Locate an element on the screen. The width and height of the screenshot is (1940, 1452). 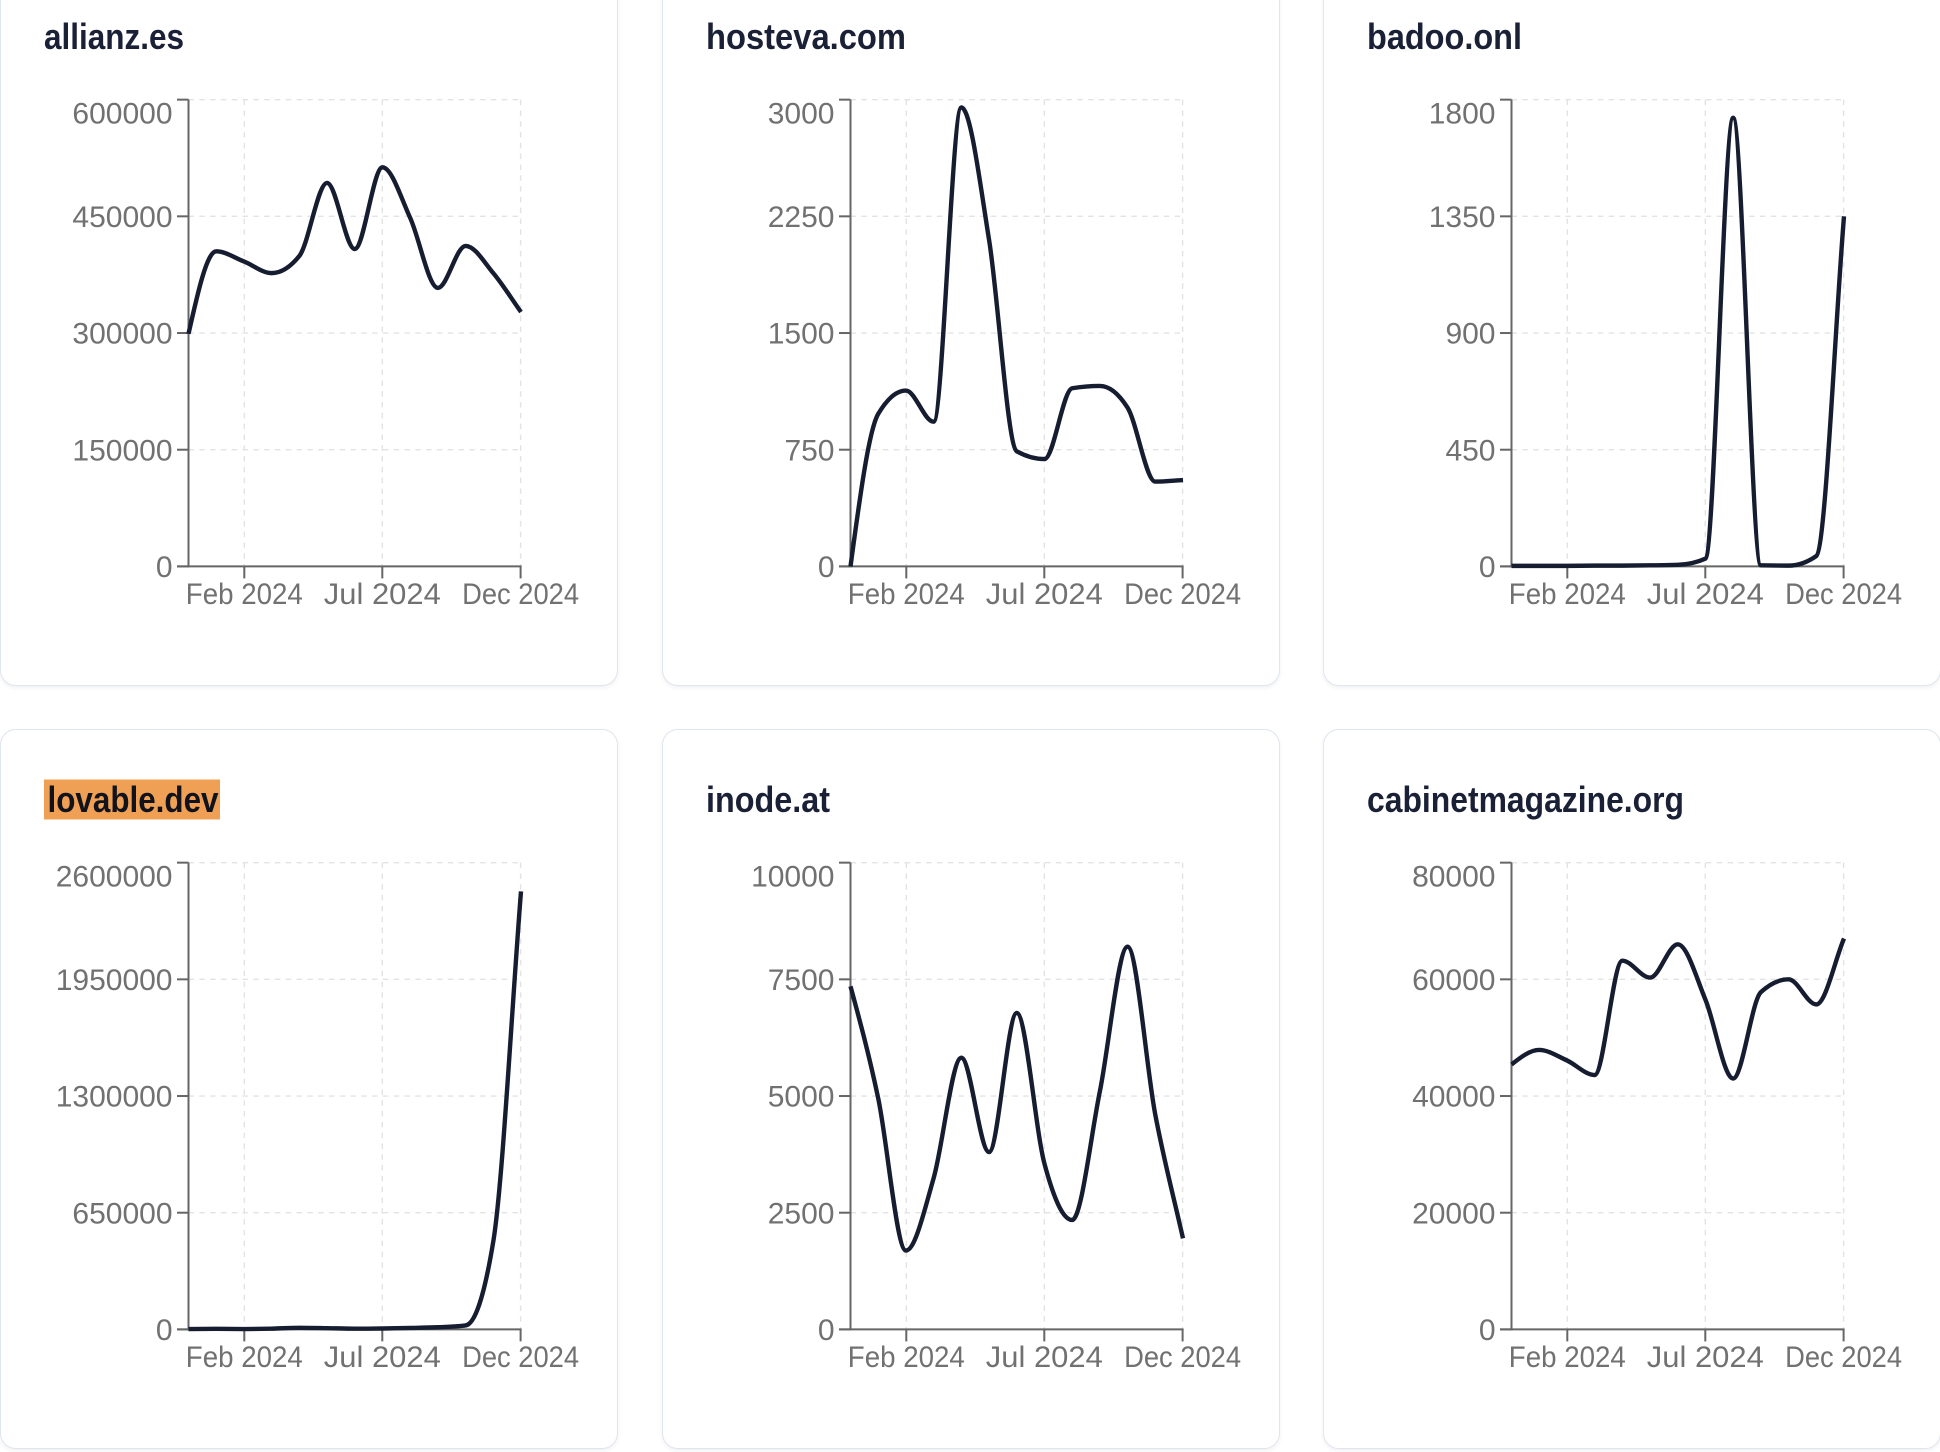
svg-text: 2600000 is located at coordinates (114, 877).